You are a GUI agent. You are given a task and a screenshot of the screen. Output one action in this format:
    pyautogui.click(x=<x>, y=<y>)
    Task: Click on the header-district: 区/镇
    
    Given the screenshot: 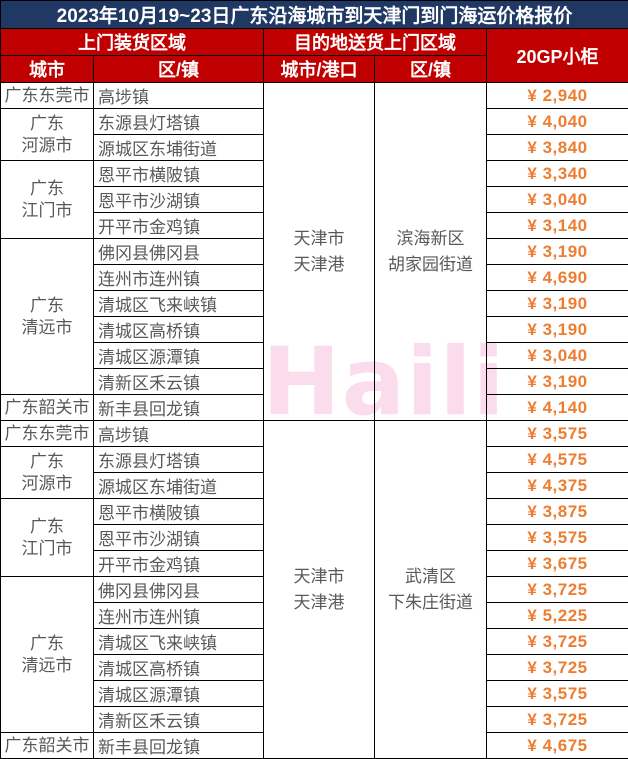 What is the action you would take?
    pyautogui.click(x=179, y=69)
    